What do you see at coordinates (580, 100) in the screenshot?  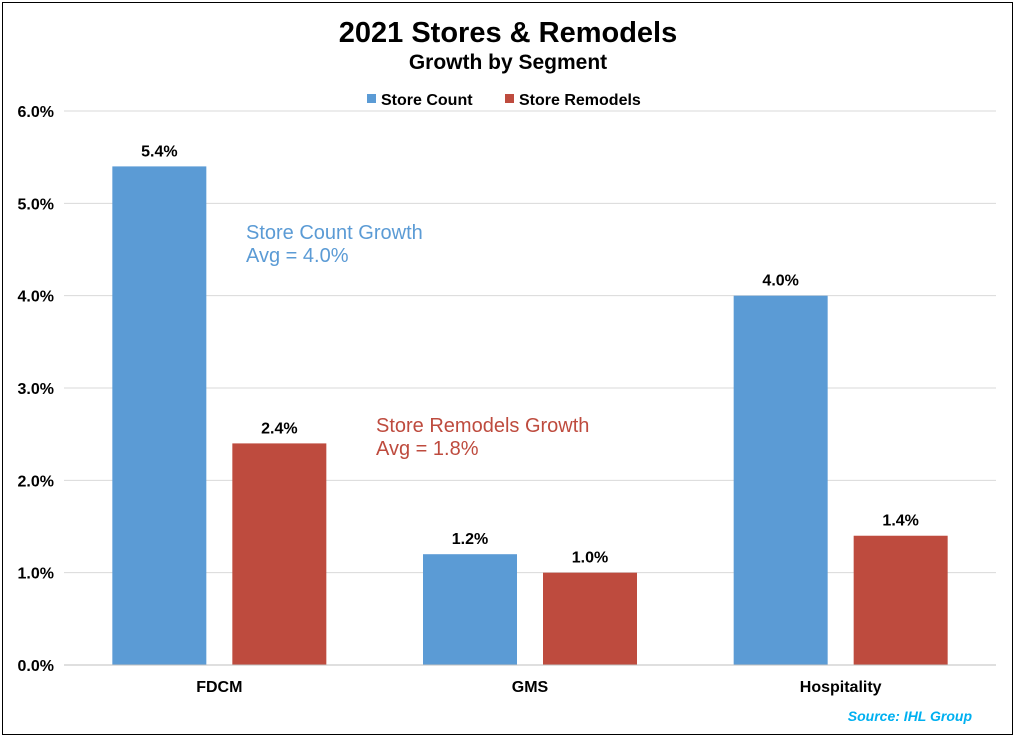 I see `legend-label-store-remodels: Store Remodels` at bounding box center [580, 100].